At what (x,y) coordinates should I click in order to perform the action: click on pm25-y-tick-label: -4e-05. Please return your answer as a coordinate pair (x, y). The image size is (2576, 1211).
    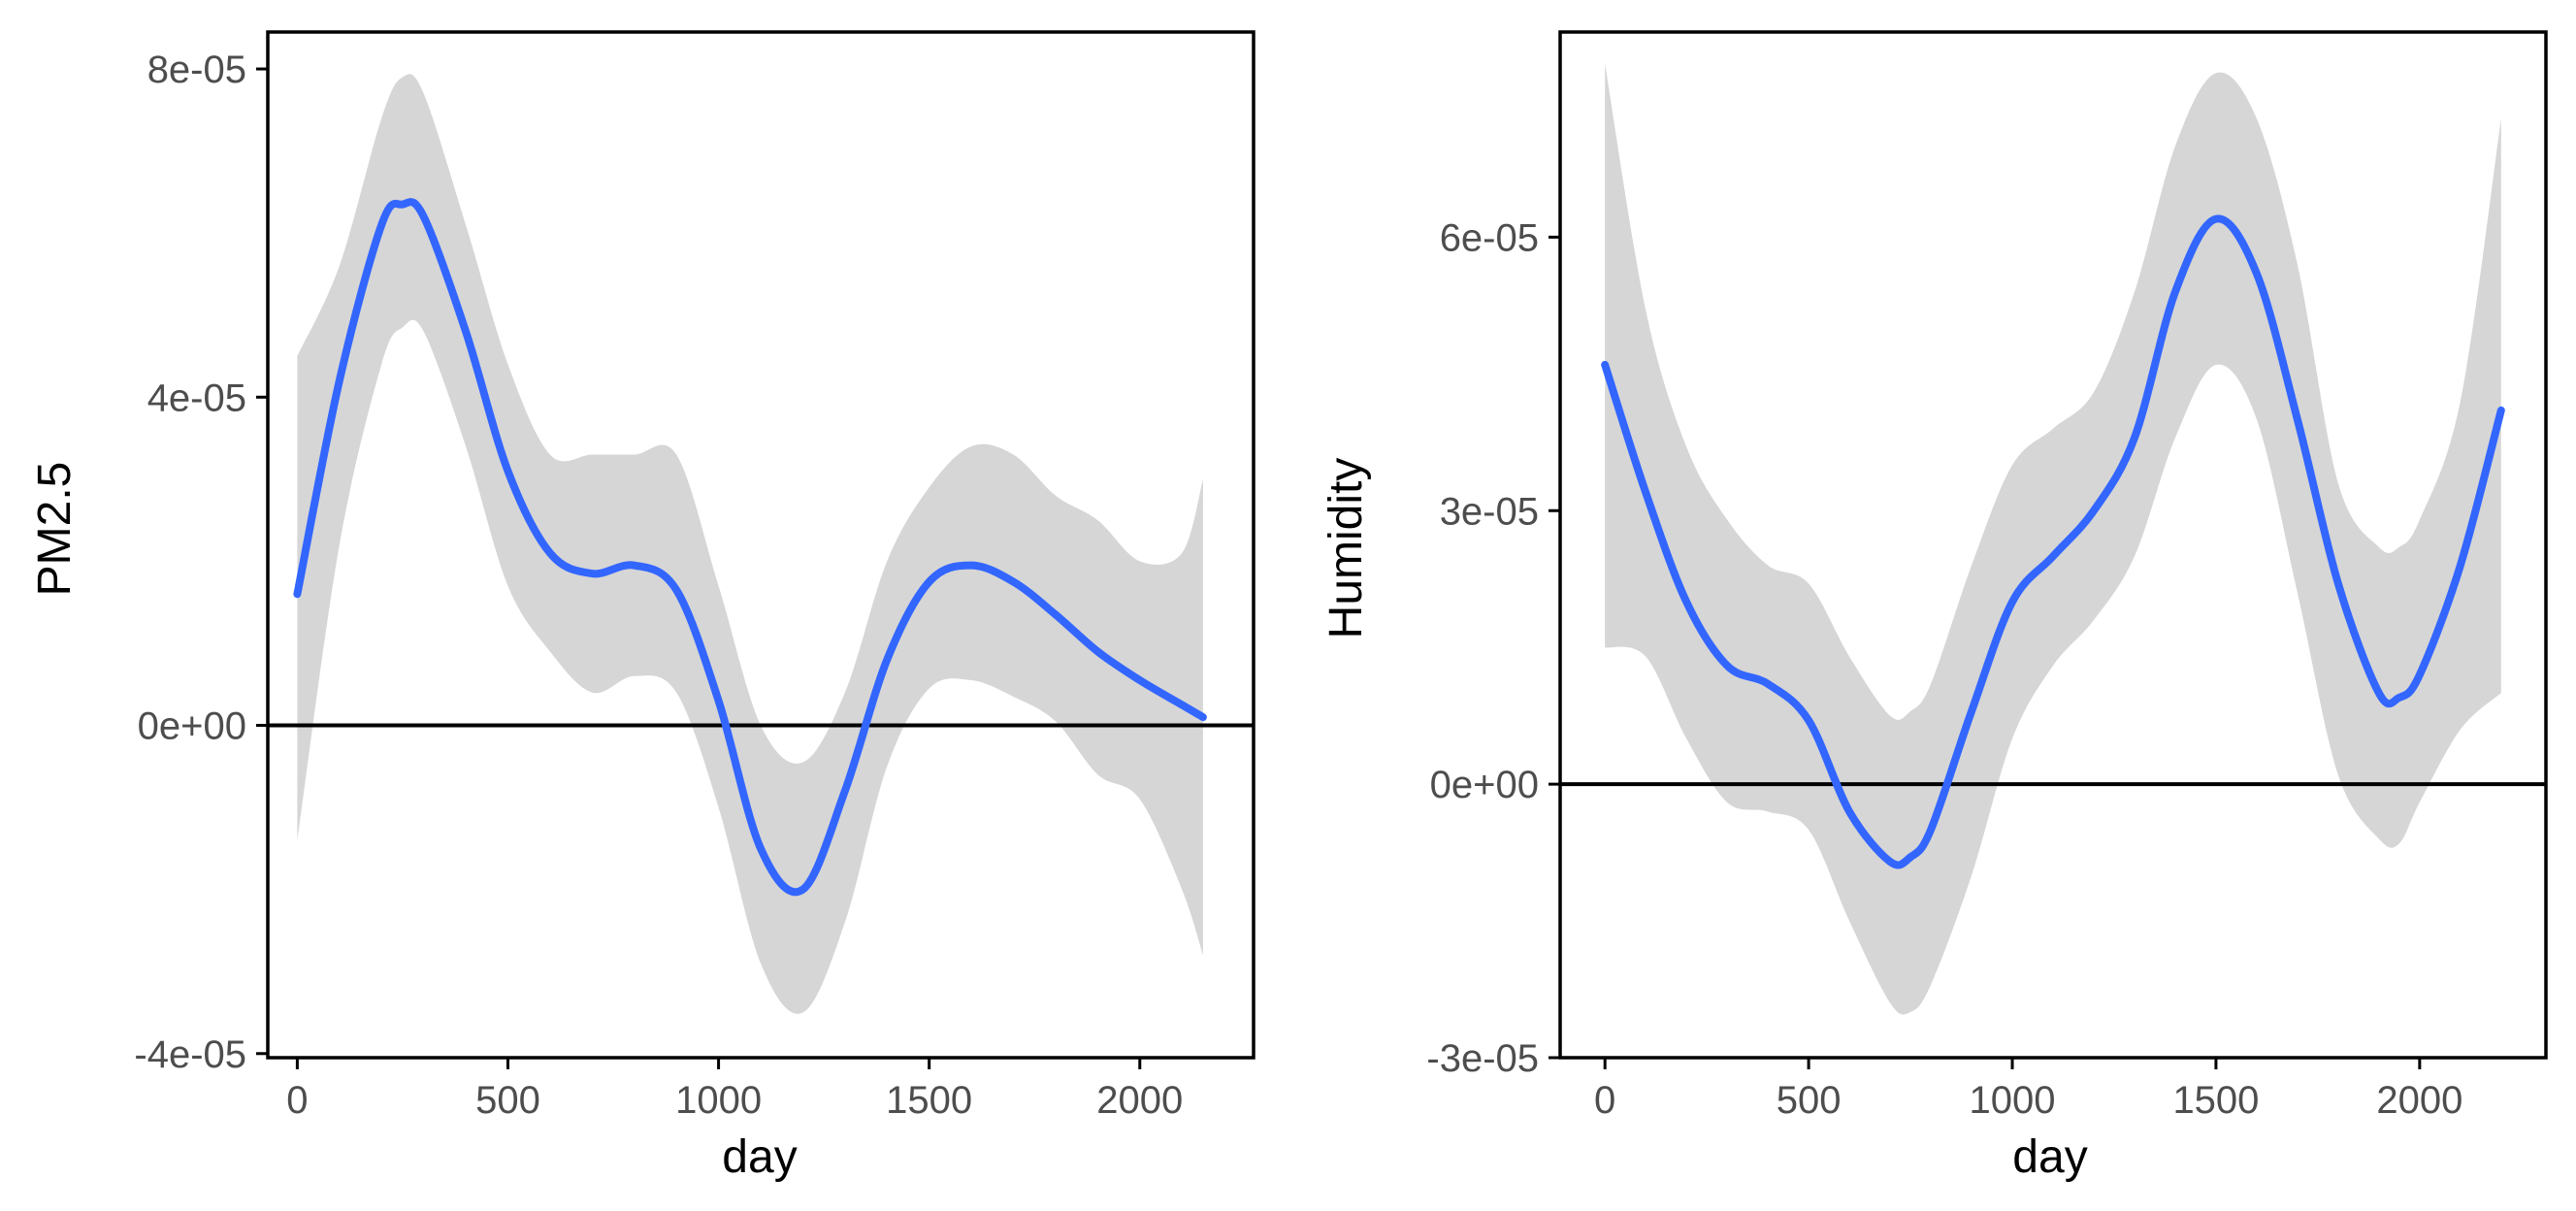
    Looking at the image, I should click on (190, 1055).